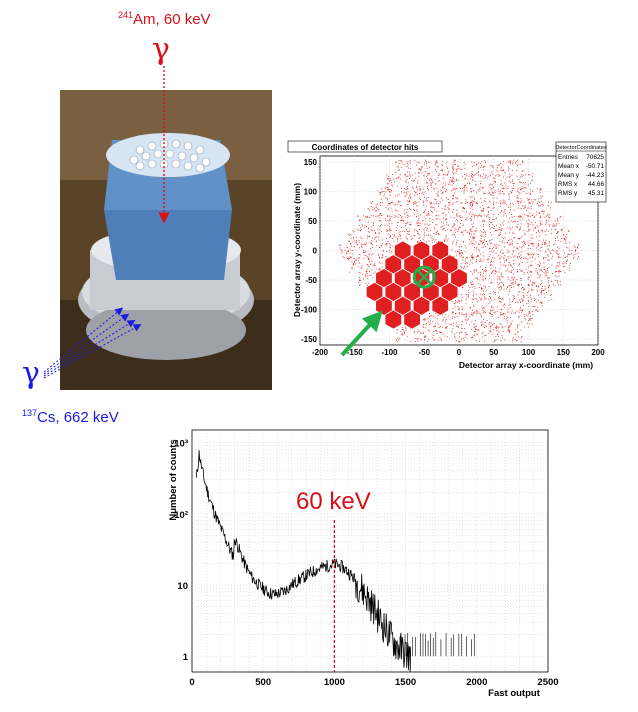 Image resolution: width=638 pixels, height=712 pixels. I want to click on detector-hex-sparse, so click(478, 251).